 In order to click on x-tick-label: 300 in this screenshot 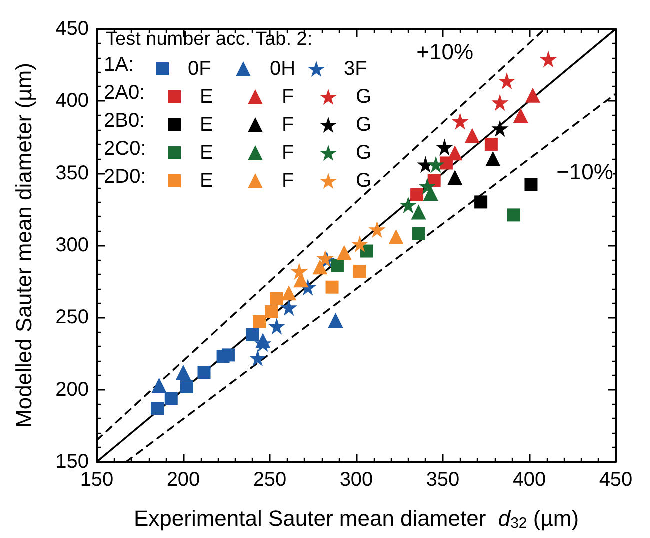, I will do `click(357, 480)`.